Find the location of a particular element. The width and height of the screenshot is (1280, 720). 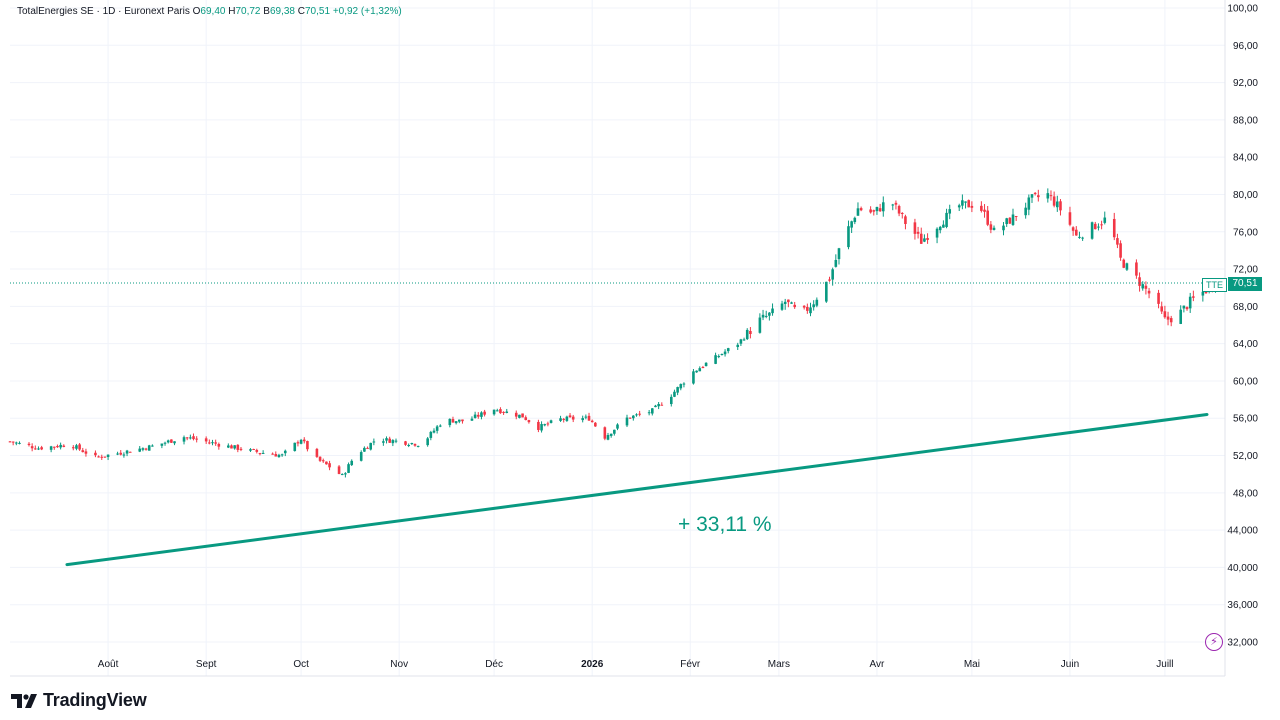

legend-low-label: B is located at coordinates (266, 11).